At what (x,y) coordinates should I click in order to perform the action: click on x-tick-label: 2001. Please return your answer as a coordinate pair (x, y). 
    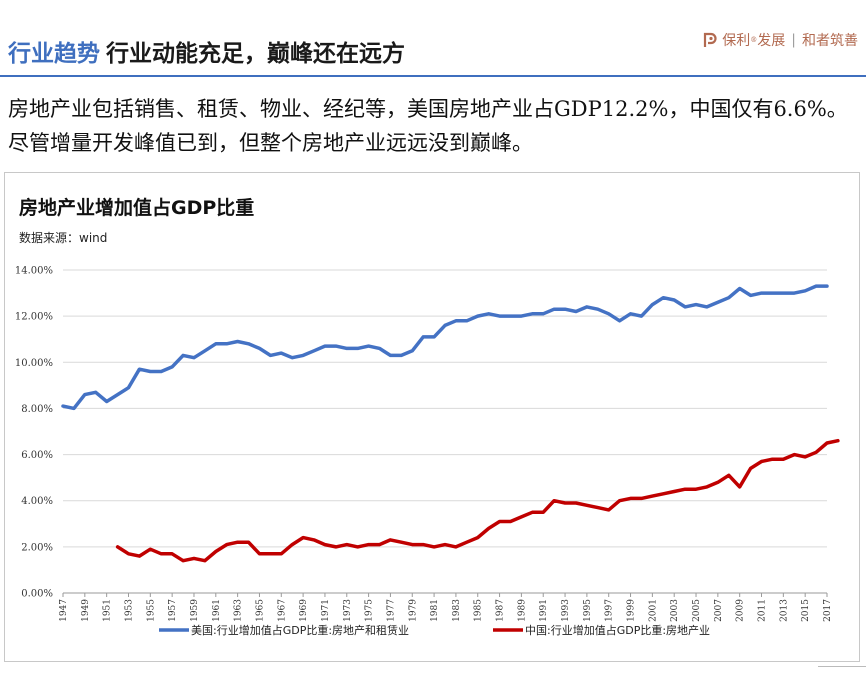
    Looking at the image, I should click on (653, 610).